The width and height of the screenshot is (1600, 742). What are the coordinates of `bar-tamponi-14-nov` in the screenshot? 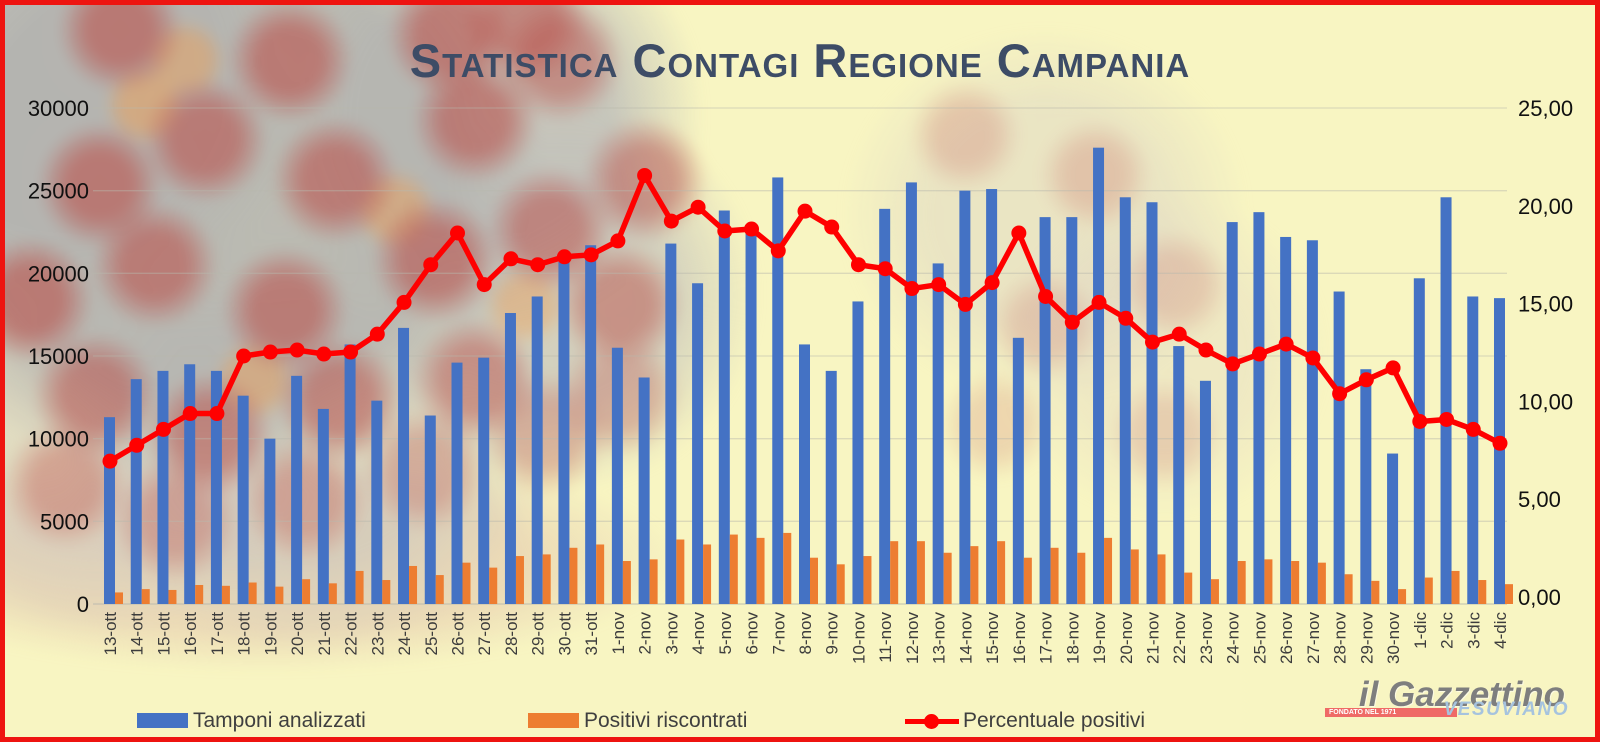 It's located at (965, 397).